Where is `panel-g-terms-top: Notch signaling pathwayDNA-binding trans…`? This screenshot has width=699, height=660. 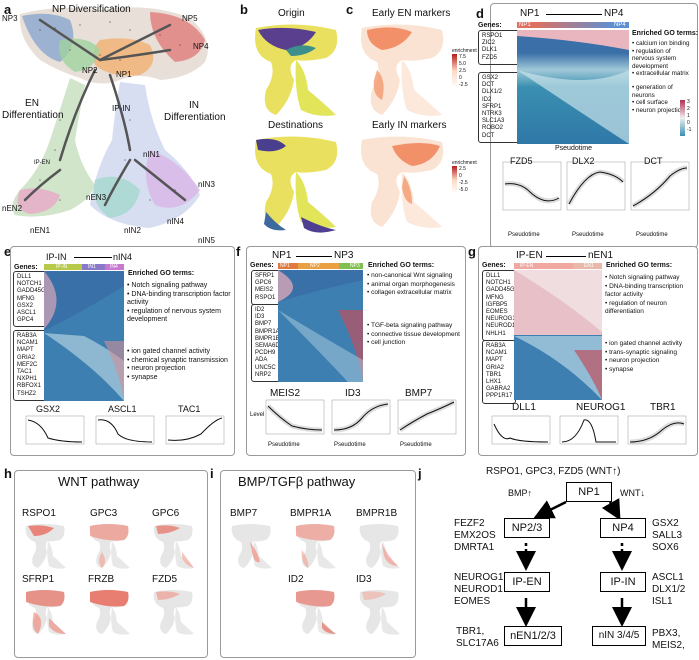 panel-g-terms-top: Notch signaling pathwayDNA-binding trans… is located at coordinates (650, 295).